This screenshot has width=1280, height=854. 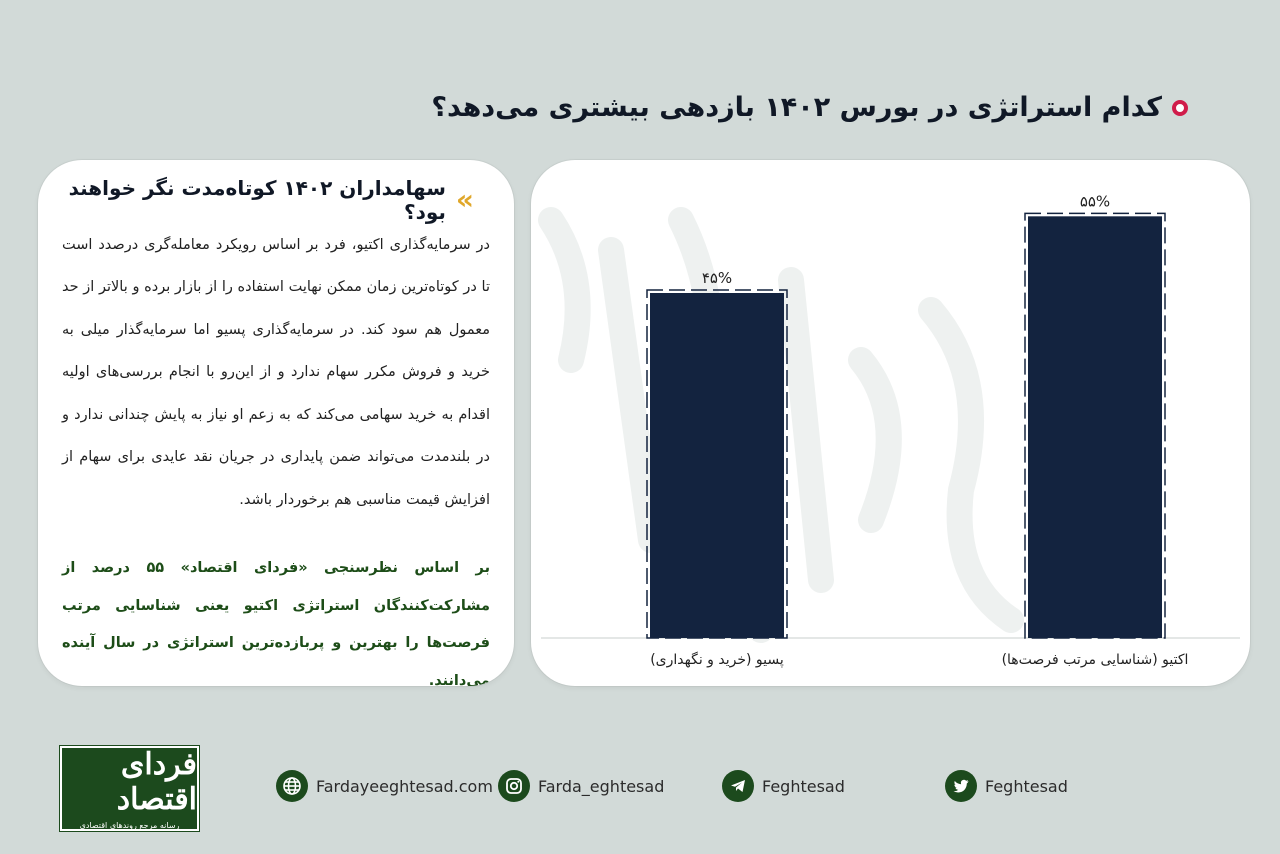 What do you see at coordinates (1095, 660) in the screenshot?
I see `category-label: اکتیو (شناسایی مرتب فرصت‌ها)` at bounding box center [1095, 660].